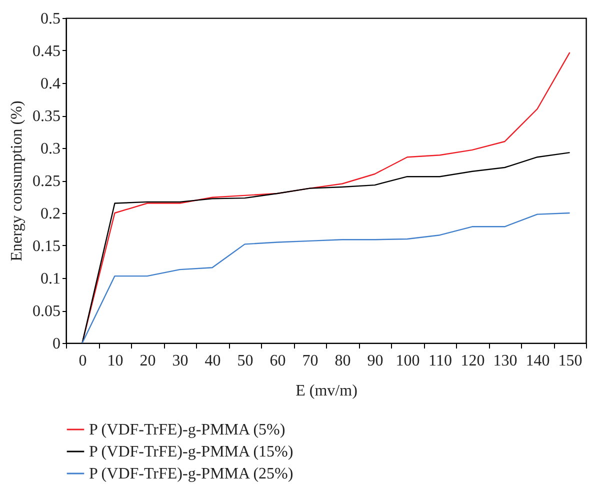  What do you see at coordinates (50, 214) in the screenshot?
I see `y-tick-label: 0.2` at bounding box center [50, 214].